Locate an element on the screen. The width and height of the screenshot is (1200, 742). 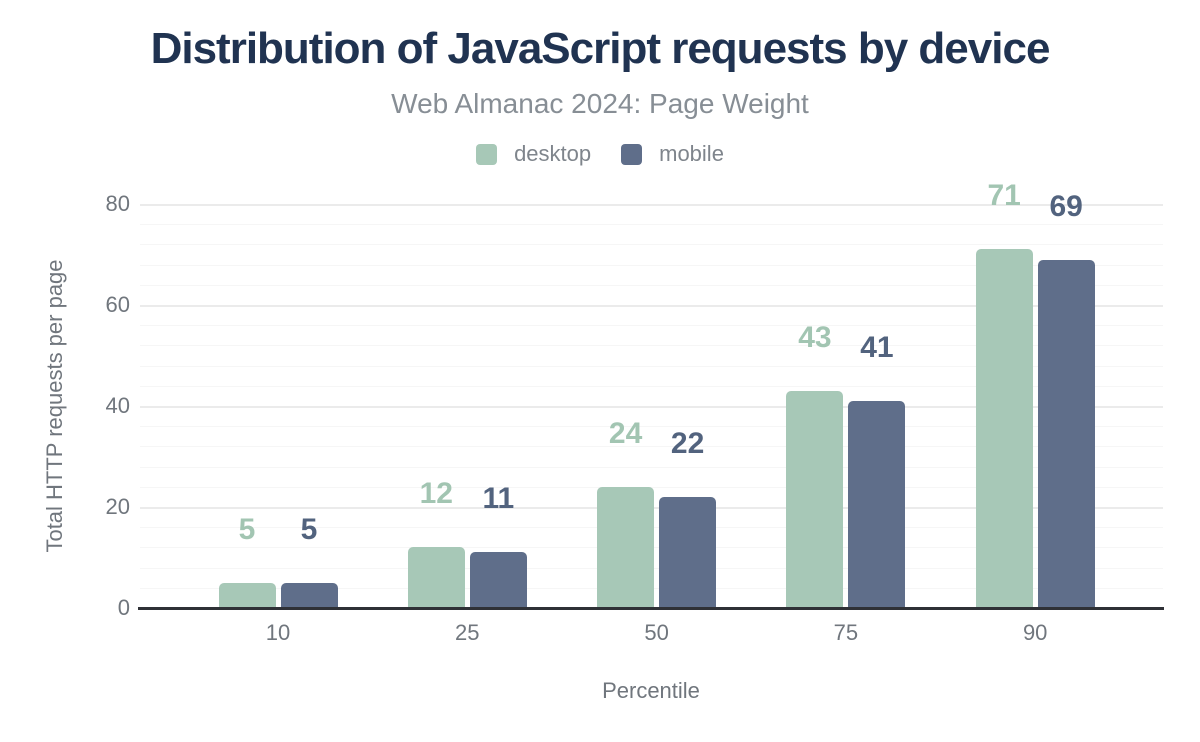
bar-desktop-p25 is located at coordinates (436, 577).